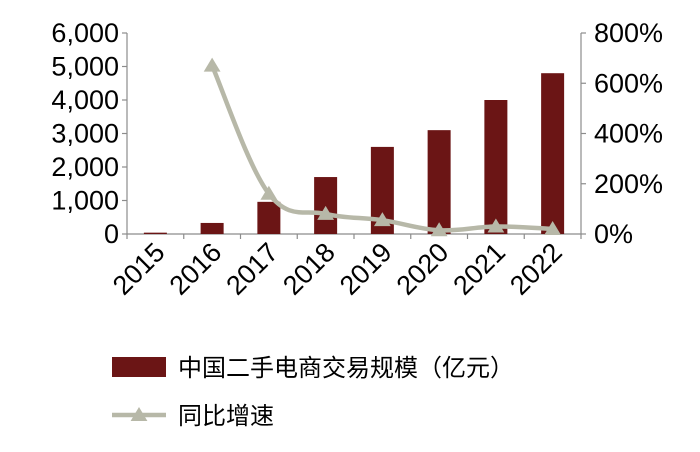  Describe the element at coordinates (628, 33) in the screenshot. I see `right-y-tick-label: 800%` at that location.